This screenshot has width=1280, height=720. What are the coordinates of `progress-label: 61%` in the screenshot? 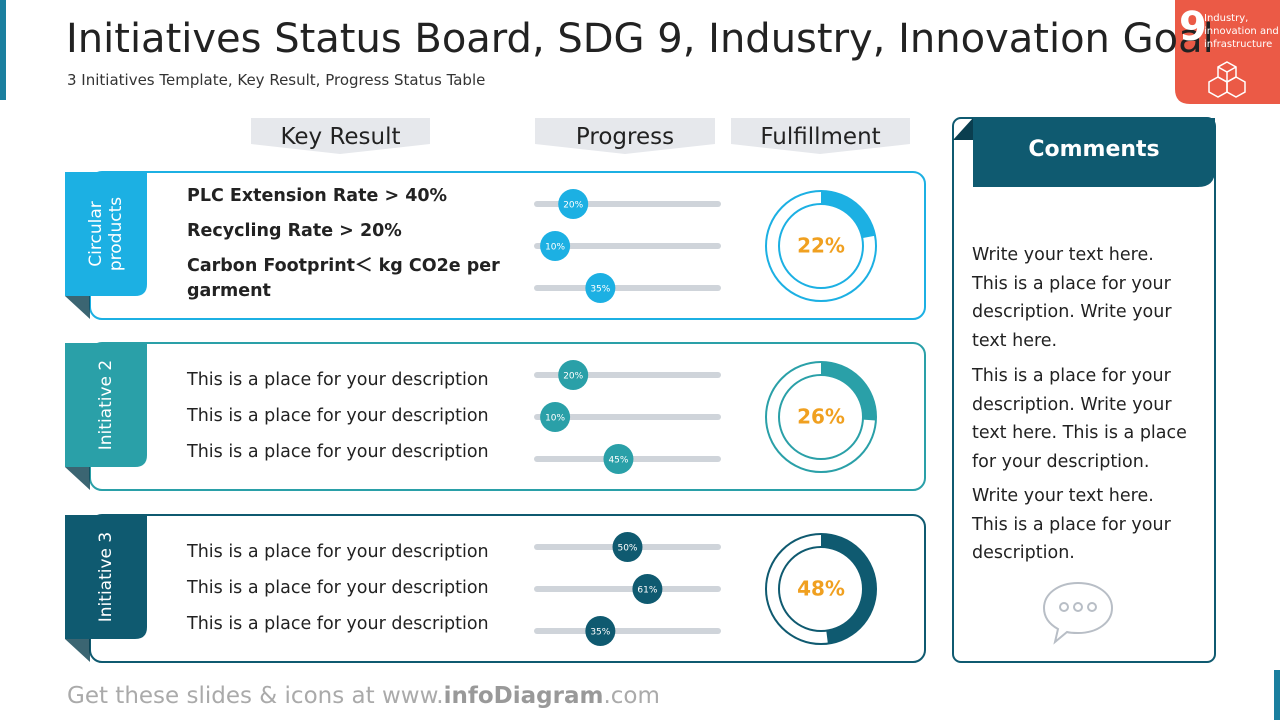 It's located at (647, 591).